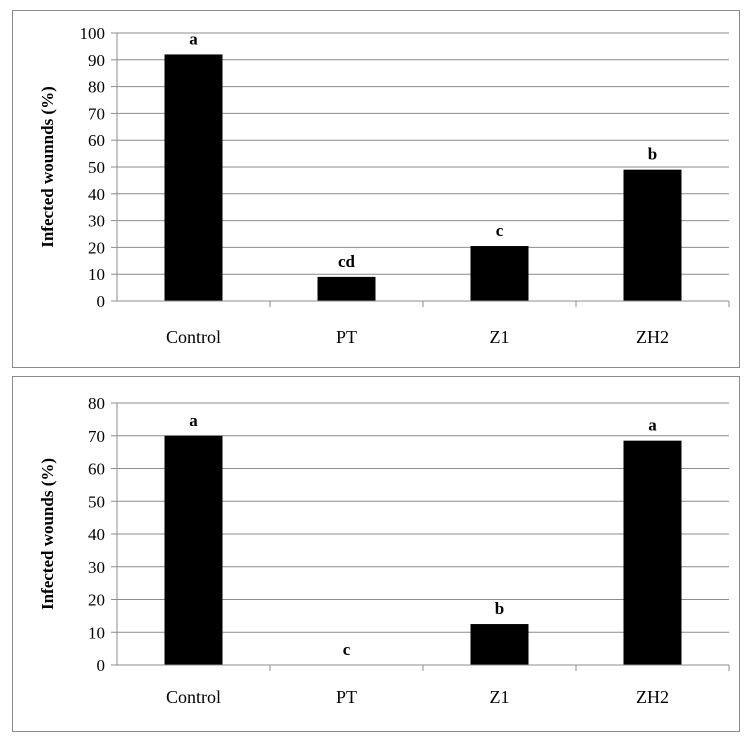 The height and width of the screenshot is (744, 752). I want to click on data-label-pt: c, so click(347, 649).